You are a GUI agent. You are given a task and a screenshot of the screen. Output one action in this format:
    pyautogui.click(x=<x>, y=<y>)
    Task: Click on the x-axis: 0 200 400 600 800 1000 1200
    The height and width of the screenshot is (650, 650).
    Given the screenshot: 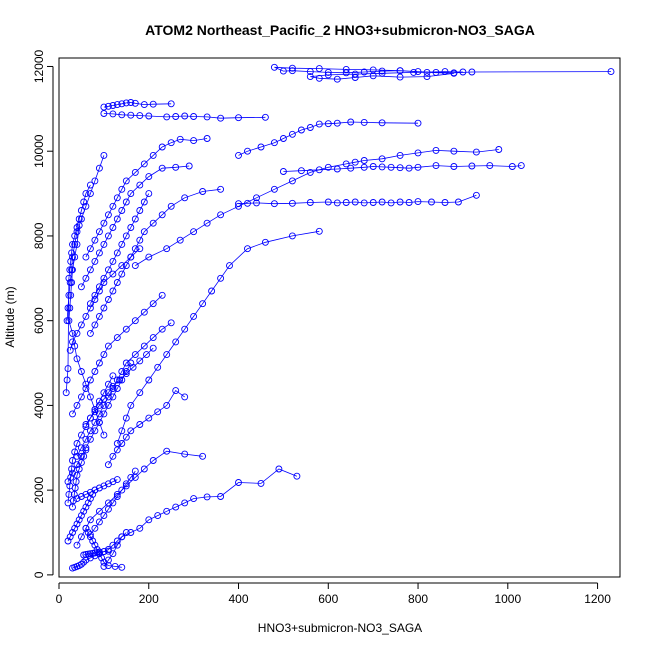 What is the action you would take?
    pyautogui.click(x=333, y=594)
    